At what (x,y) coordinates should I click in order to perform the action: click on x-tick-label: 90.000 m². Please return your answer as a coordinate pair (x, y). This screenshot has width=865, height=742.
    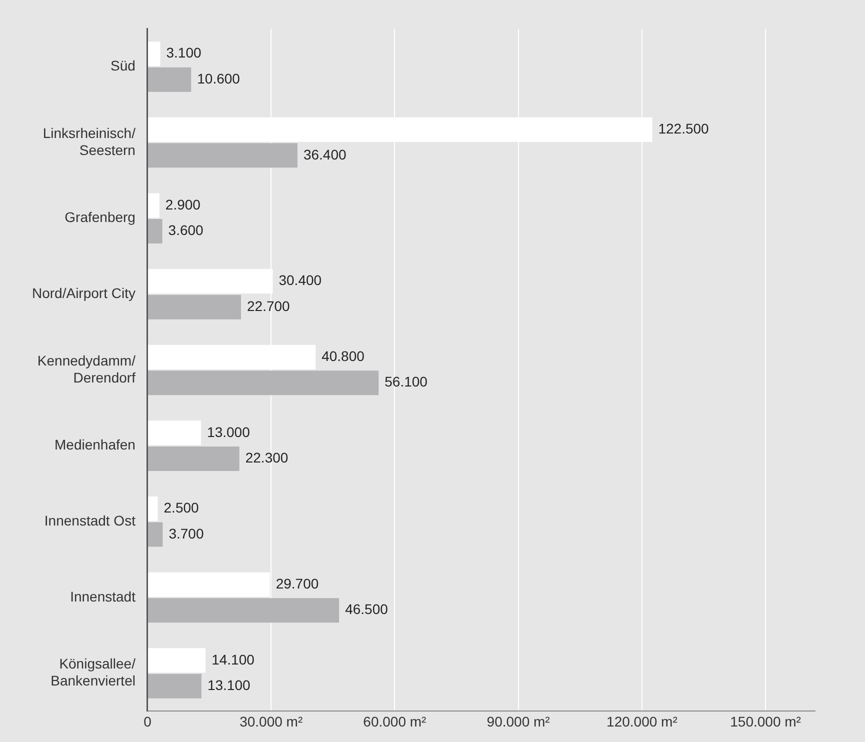
    Looking at the image, I should click on (518, 721).